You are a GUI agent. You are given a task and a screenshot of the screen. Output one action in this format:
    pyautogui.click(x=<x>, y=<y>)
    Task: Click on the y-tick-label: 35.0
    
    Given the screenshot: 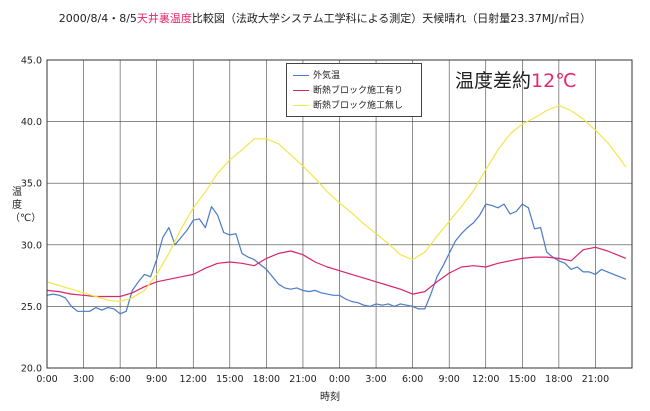 What is the action you would take?
    pyautogui.click(x=31, y=184)
    